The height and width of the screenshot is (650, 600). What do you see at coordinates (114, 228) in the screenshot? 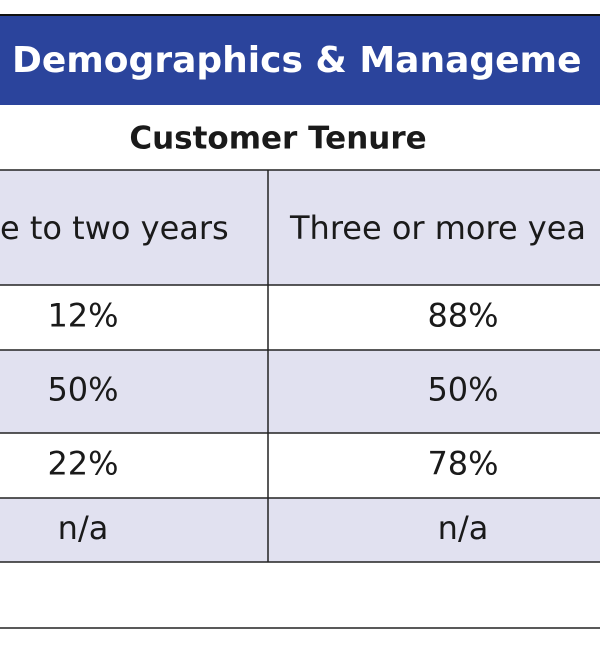
I see `column-header: e to two years` at bounding box center [114, 228].